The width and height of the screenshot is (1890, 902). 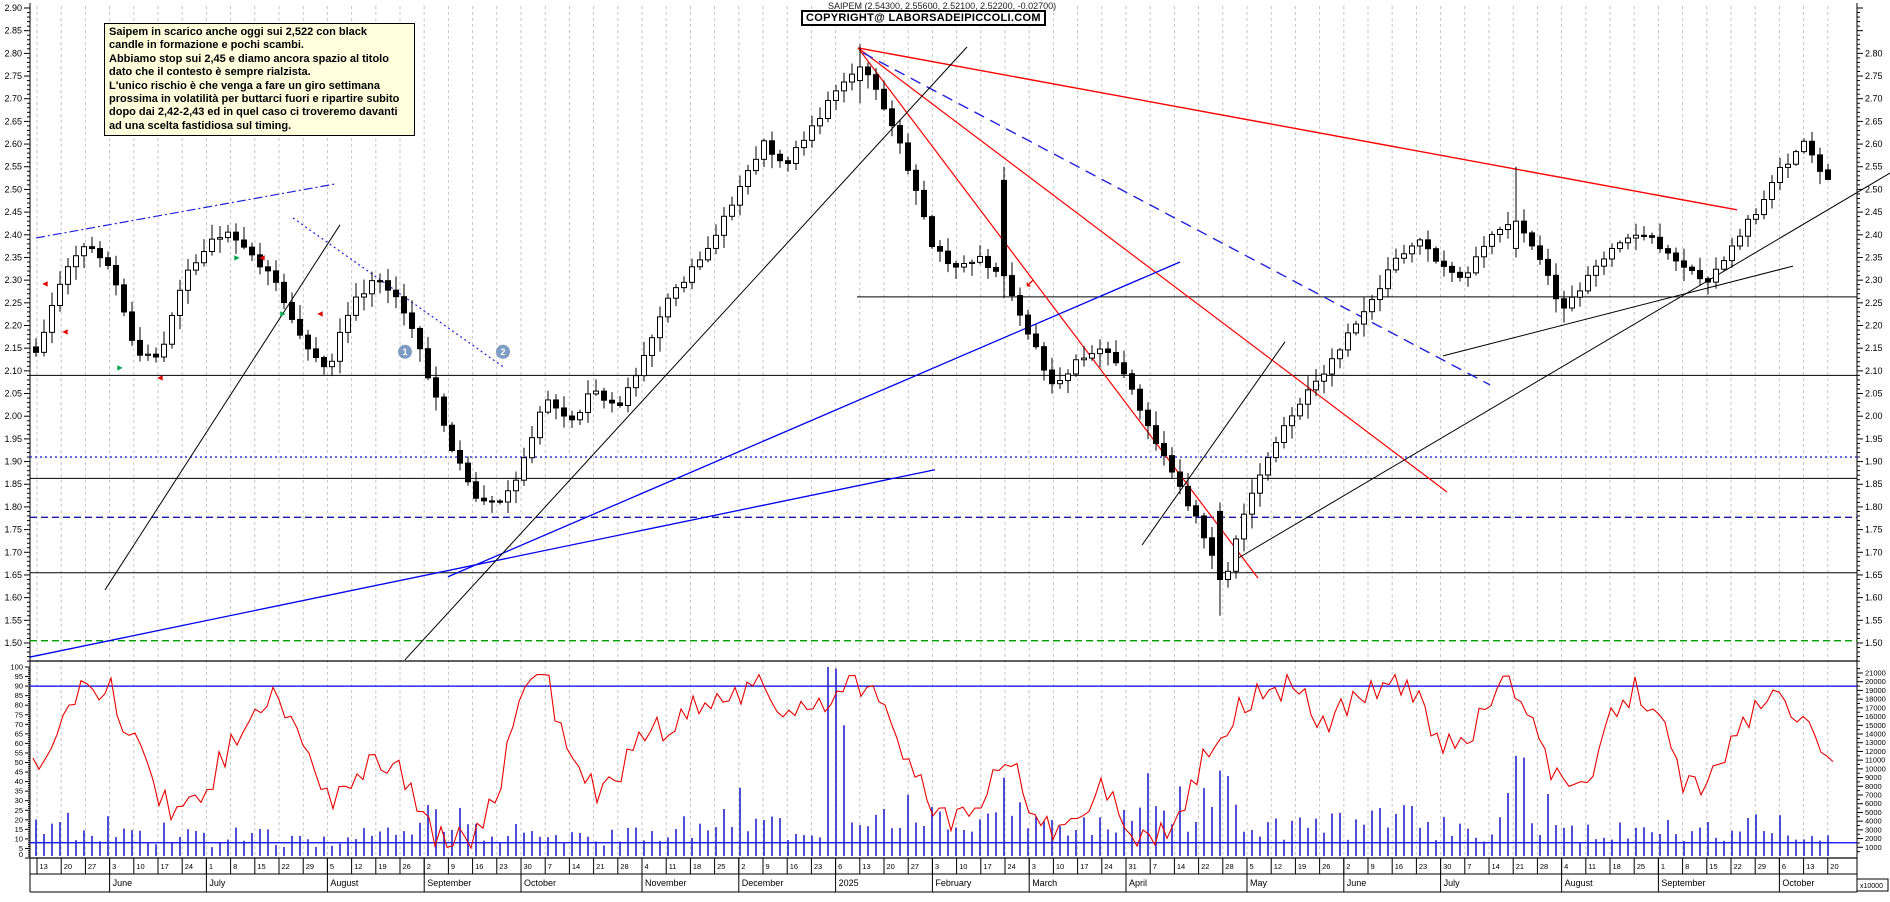 What do you see at coordinates (1875, 690) in the screenshot?
I see `svg-text: 19000` at bounding box center [1875, 690].